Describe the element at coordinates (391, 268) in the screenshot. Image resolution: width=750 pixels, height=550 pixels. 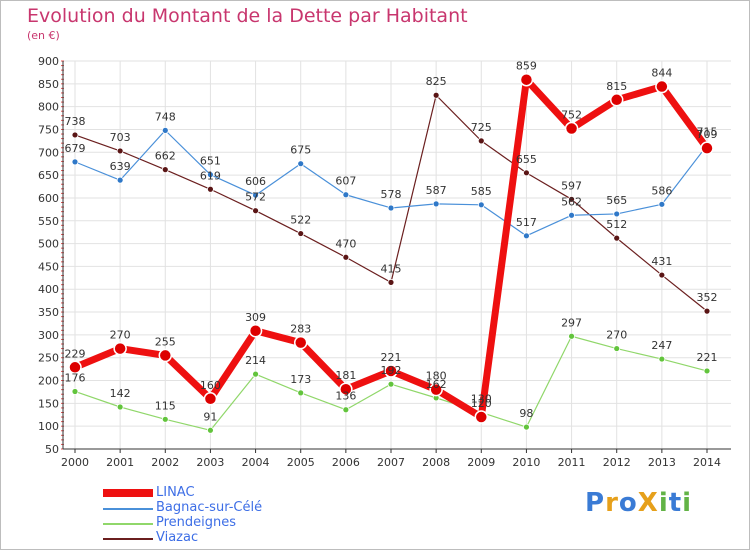
I see `data-label-viazac: 415` at that location.